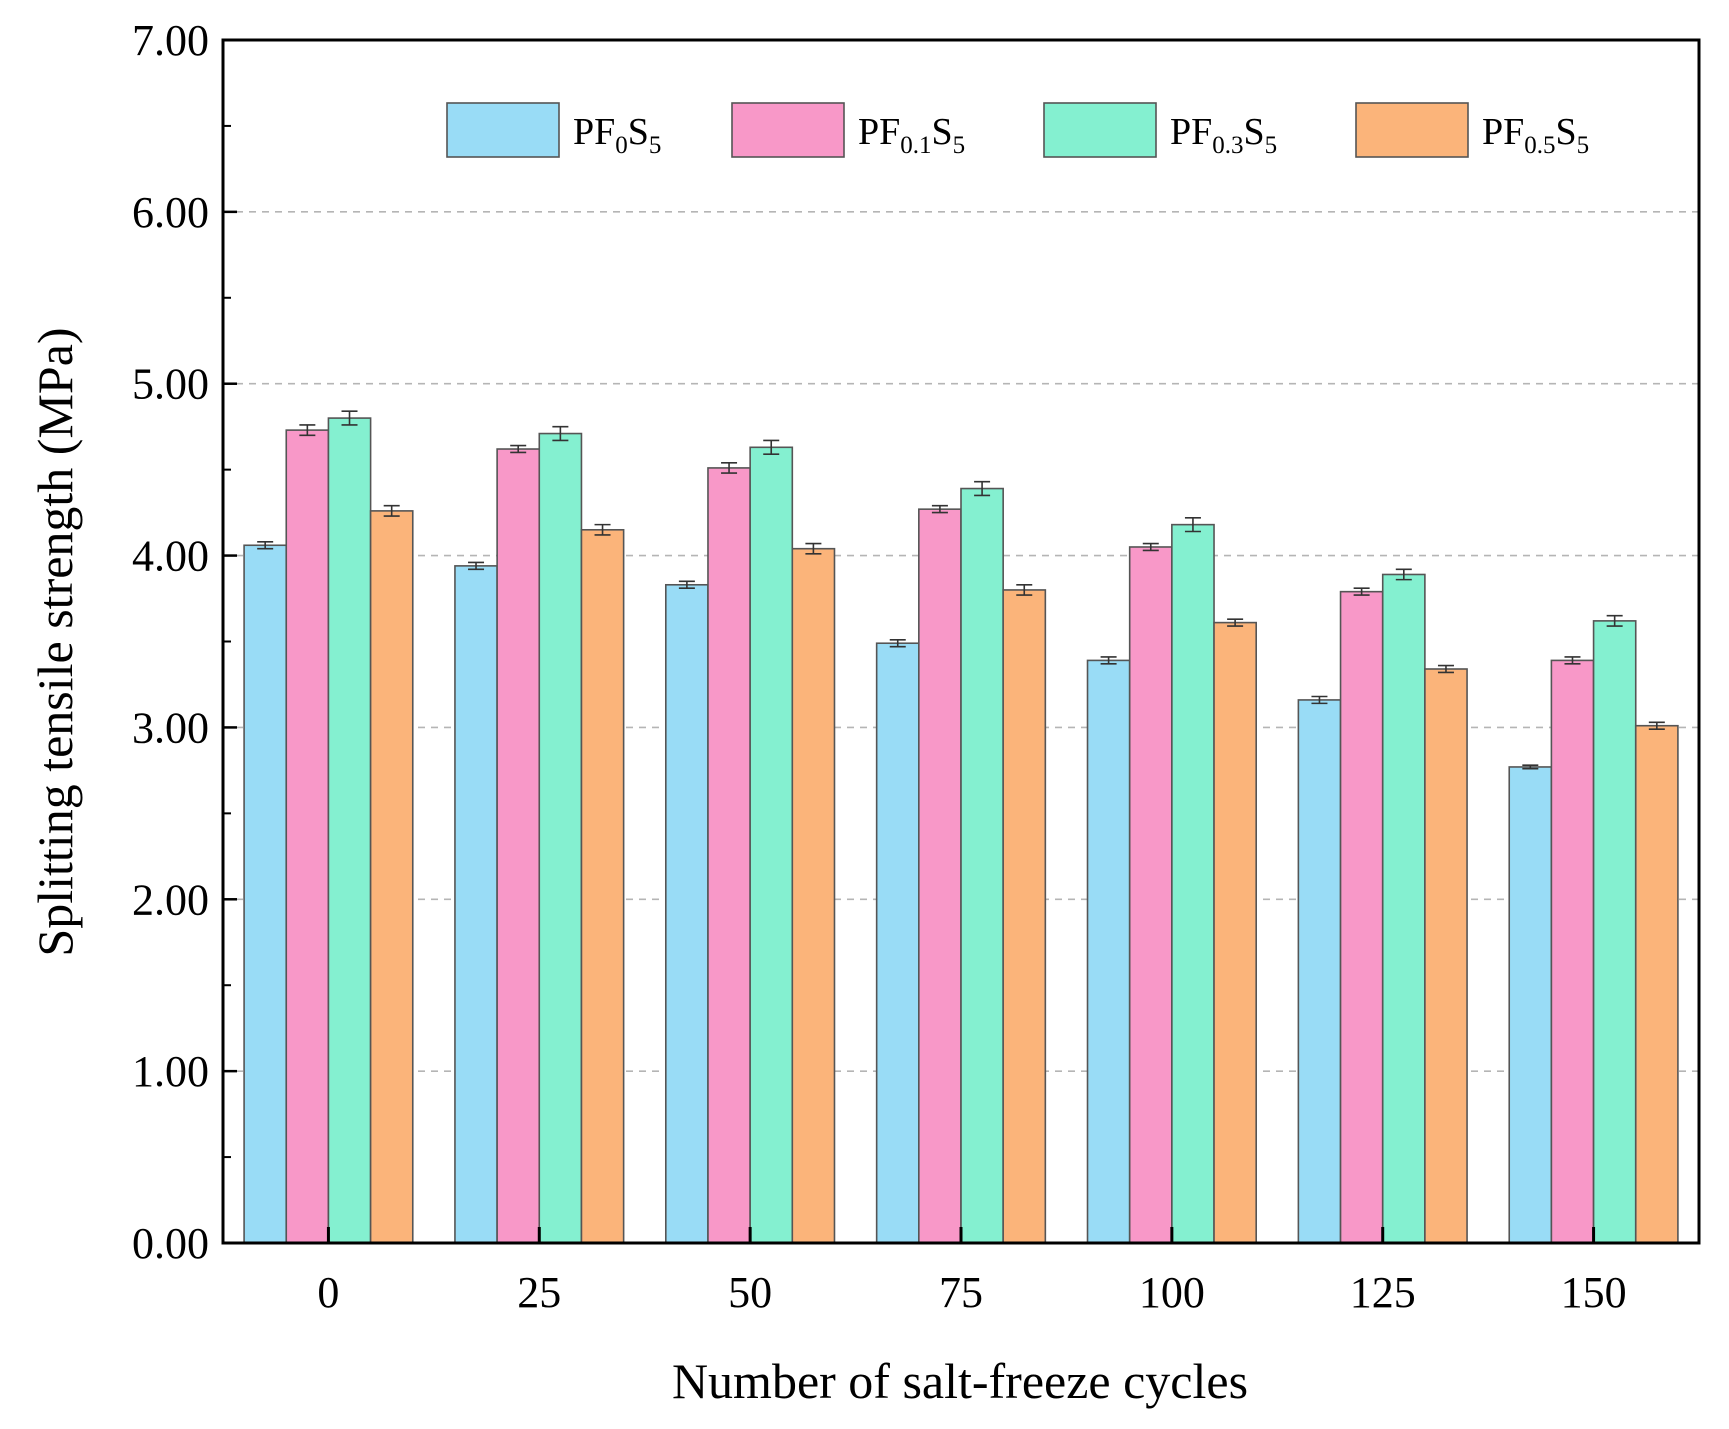 The image size is (1729, 1429). I want to click on legend-label: PF0.3S5, so click(1223, 135).